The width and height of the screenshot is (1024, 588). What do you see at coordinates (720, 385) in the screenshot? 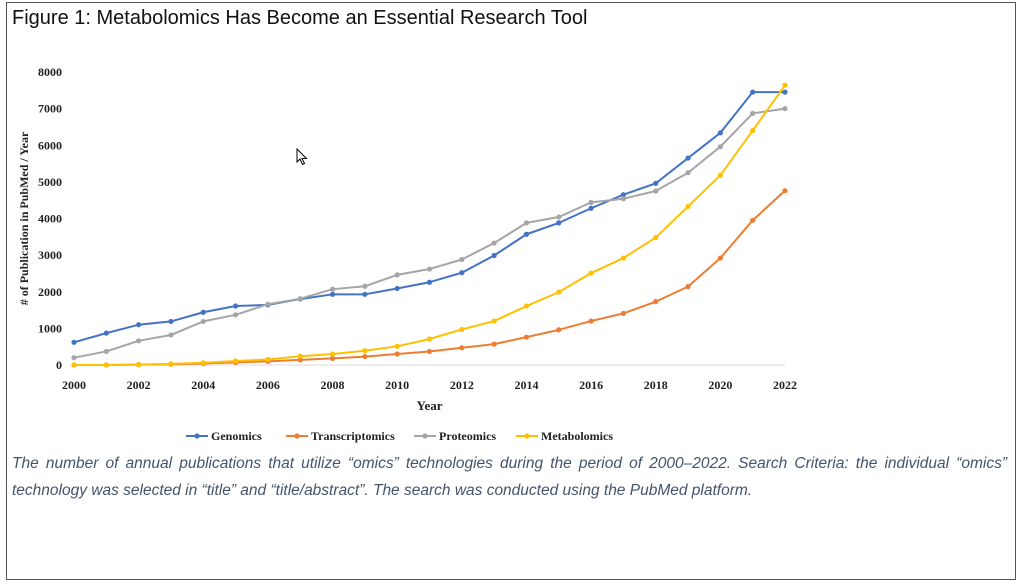
I see `x-tick-label: 2020` at bounding box center [720, 385].